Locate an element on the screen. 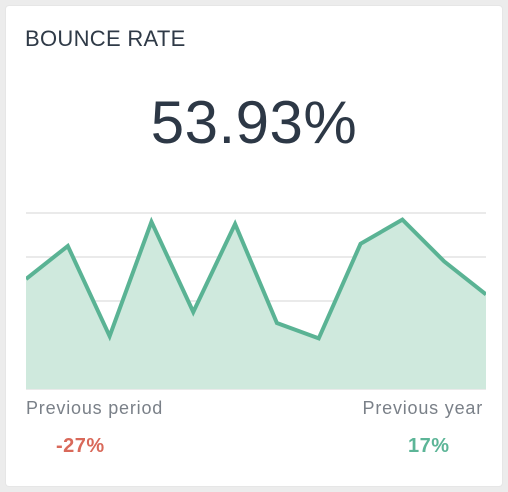 This screenshot has width=508, height=492. bounce-rate-value: 53.93% is located at coordinates (254, 122).